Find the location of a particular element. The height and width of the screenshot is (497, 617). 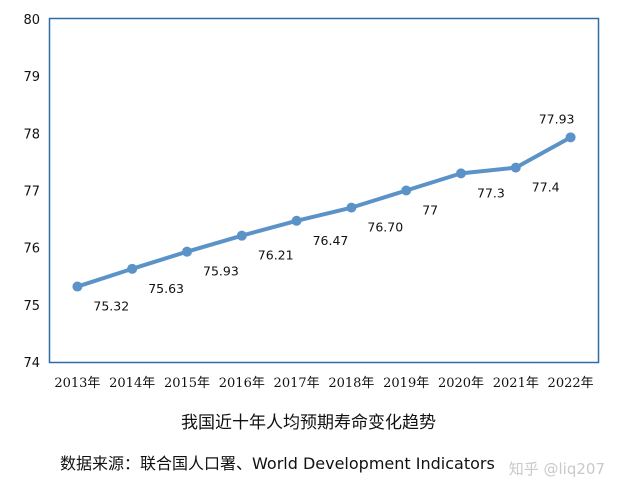

data-label-10: 77.93 is located at coordinates (557, 118).